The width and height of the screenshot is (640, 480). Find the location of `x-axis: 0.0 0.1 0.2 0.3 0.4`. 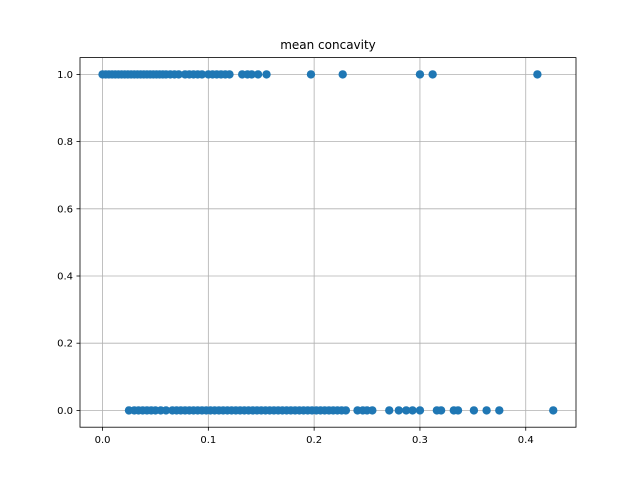

x-axis: 0.0 0.1 0.2 0.3 0.4 is located at coordinates (314, 436).